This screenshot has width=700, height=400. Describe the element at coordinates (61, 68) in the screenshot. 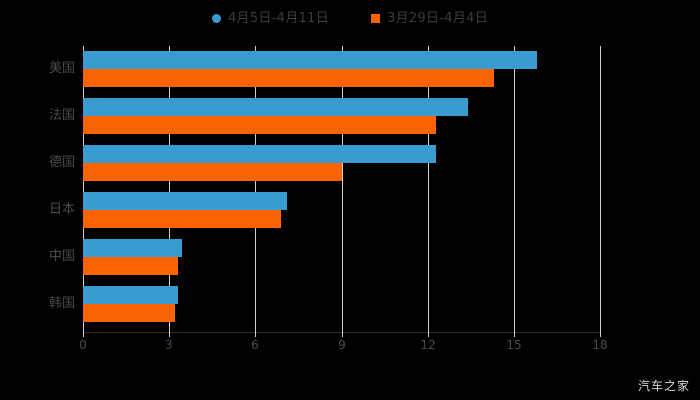

I see `y-axis-label-0: 美国` at that location.